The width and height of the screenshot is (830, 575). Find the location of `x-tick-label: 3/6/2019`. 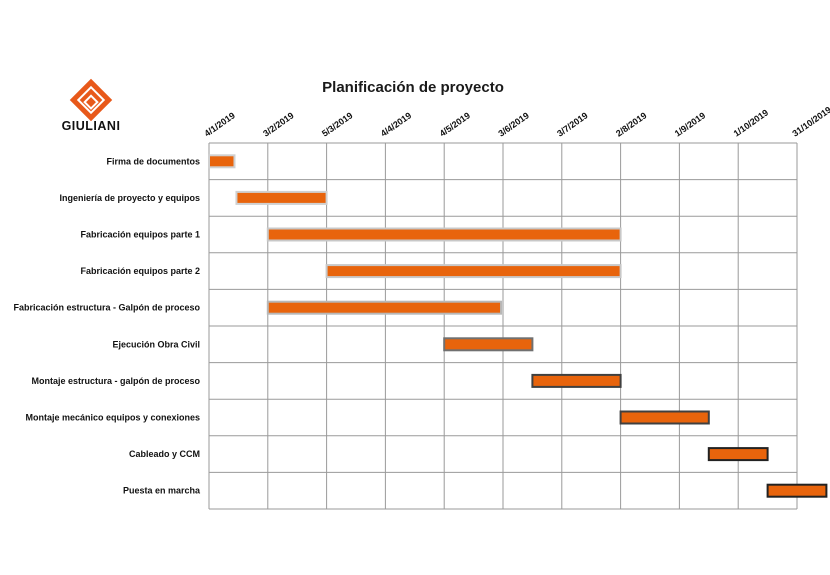

x-tick-label: 3/6/2019 is located at coordinates (513, 124).